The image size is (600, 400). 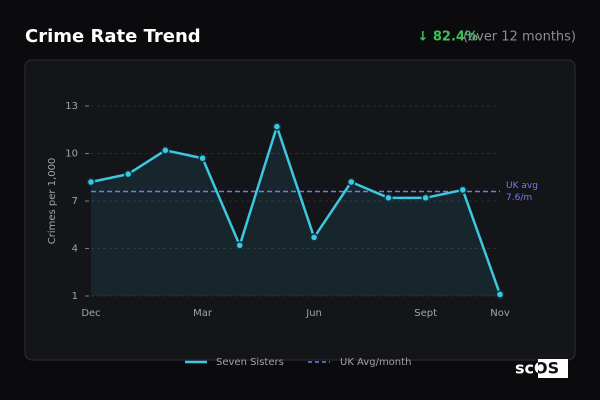 What do you see at coordinates (90, 313) in the screenshot?
I see `x-tick-label: Dec` at bounding box center [90, 313].